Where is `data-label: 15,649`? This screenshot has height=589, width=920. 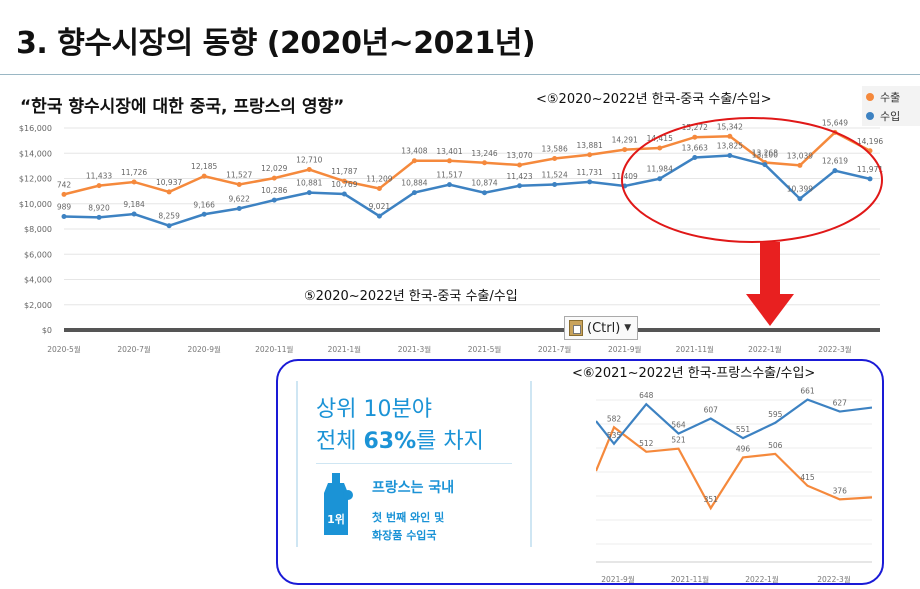 data-label: 15,649 is located at coordinates (835, 122).